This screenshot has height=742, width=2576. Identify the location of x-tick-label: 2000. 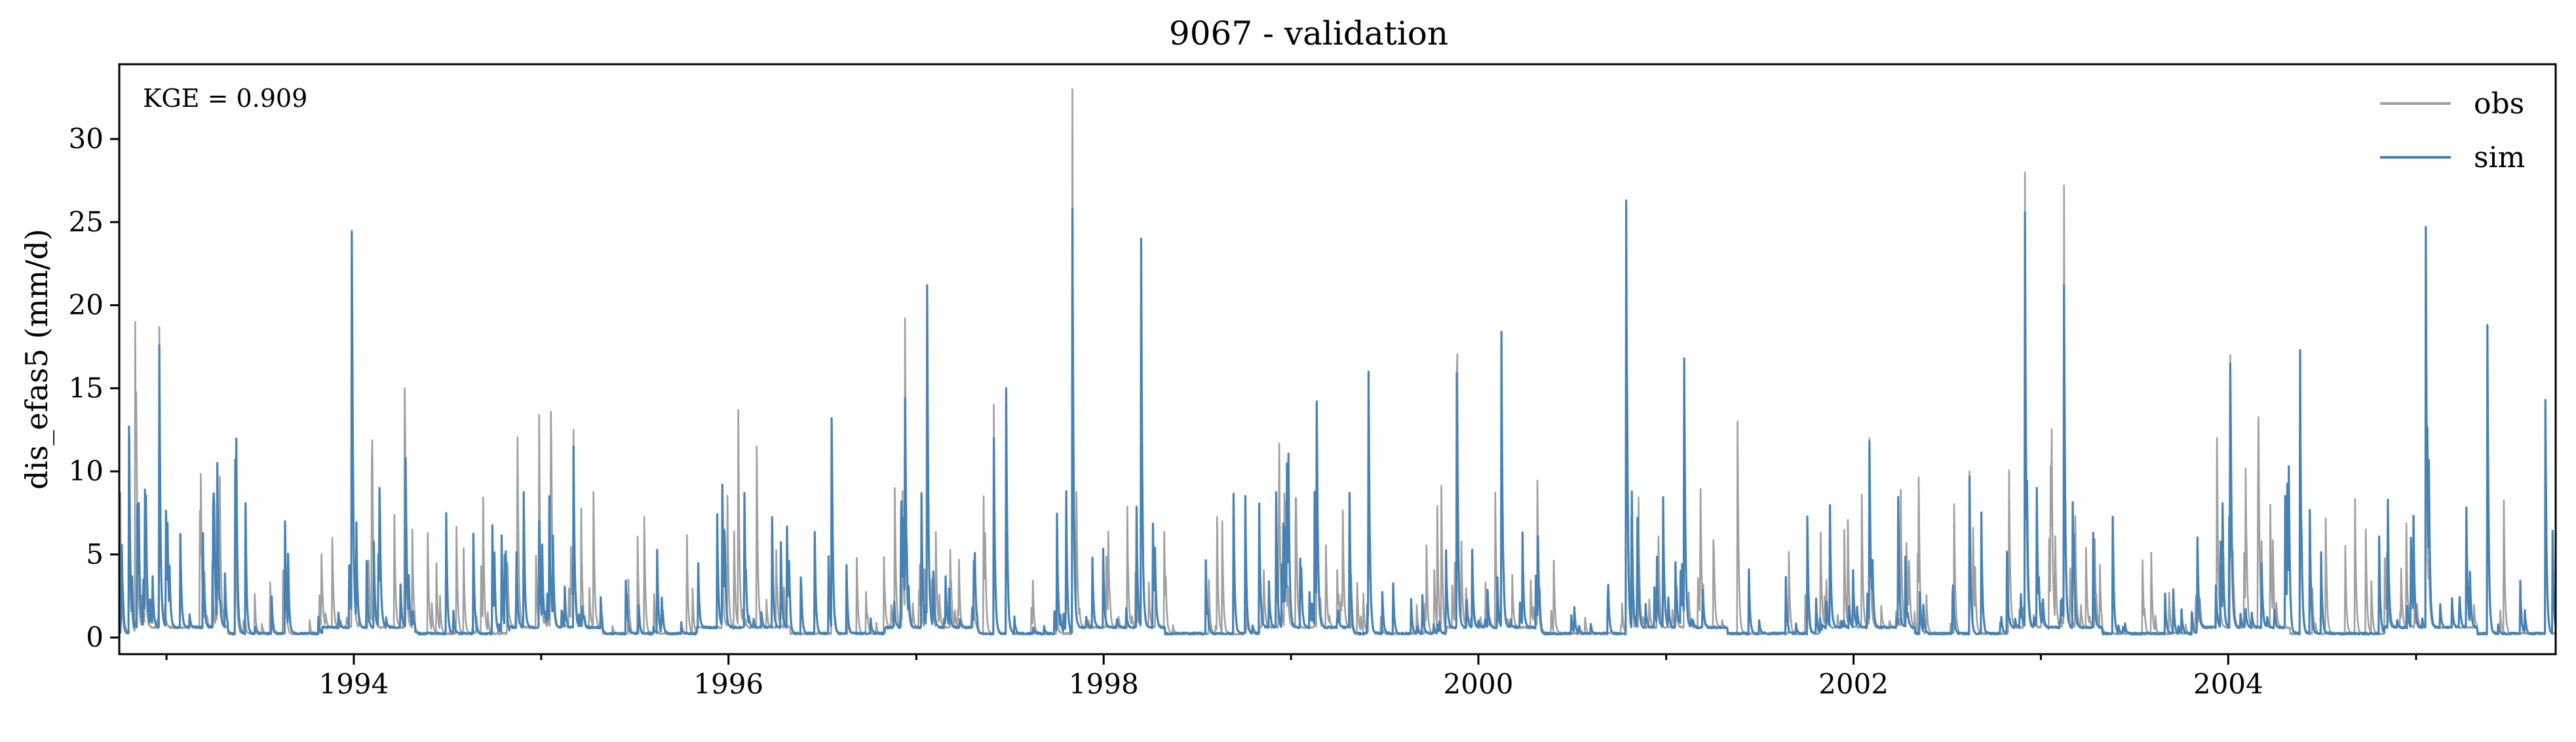
(1479, 684).